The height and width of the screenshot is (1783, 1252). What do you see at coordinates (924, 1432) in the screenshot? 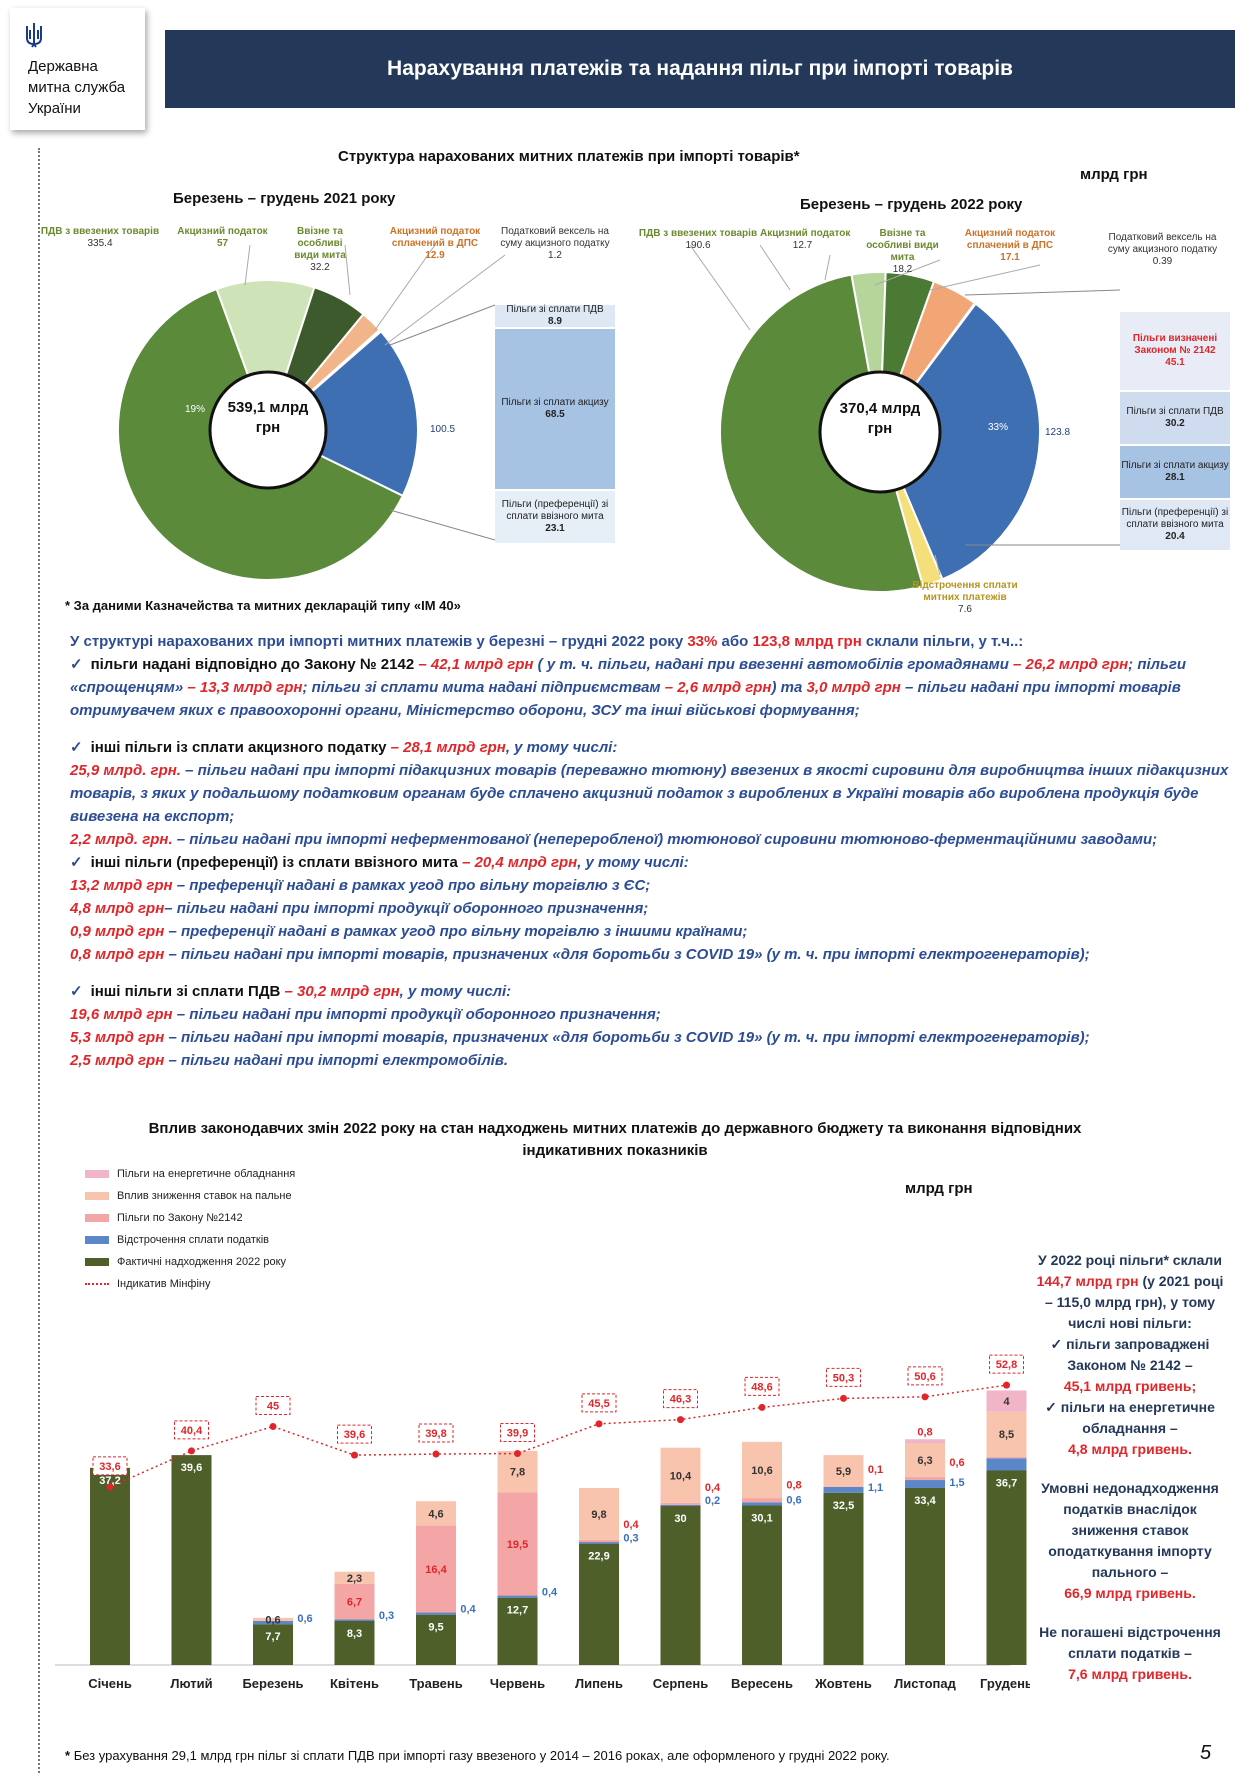
I see `data-label-energy: 0,8` at bounding box center [924, 1432].